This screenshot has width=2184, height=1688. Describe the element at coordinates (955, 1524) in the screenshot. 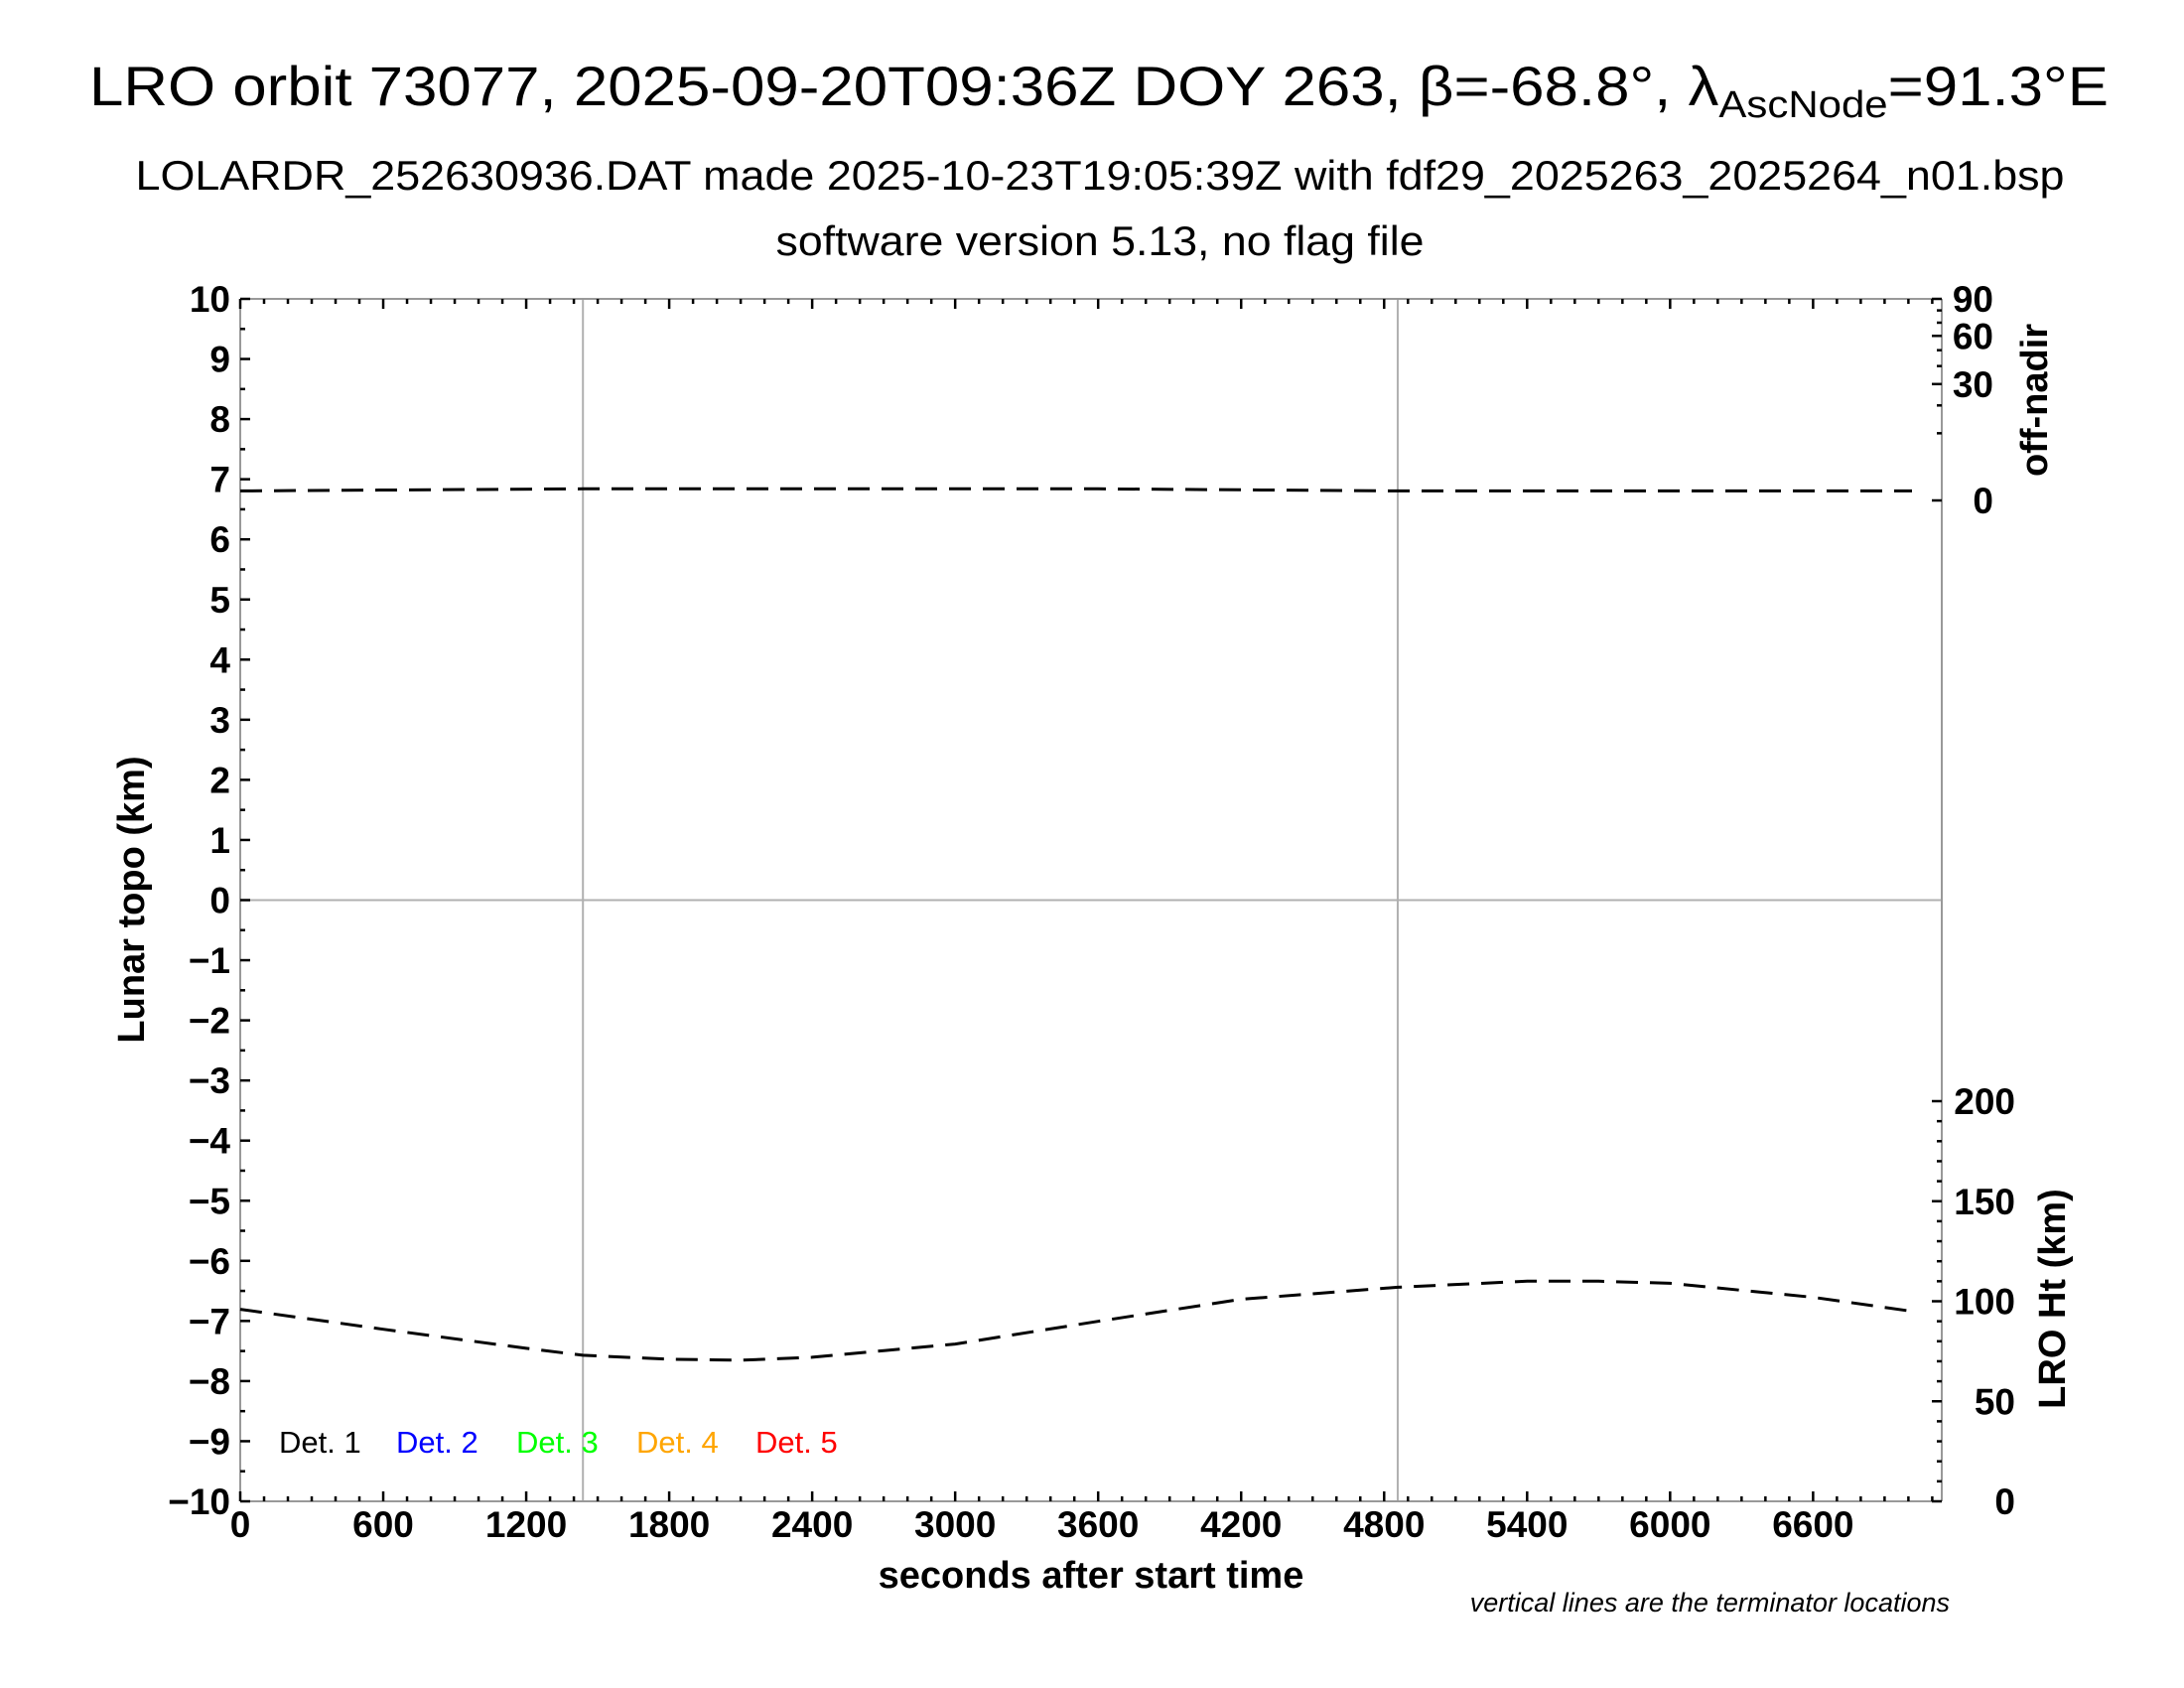

I see `x-tick-label: 3000` at that location.